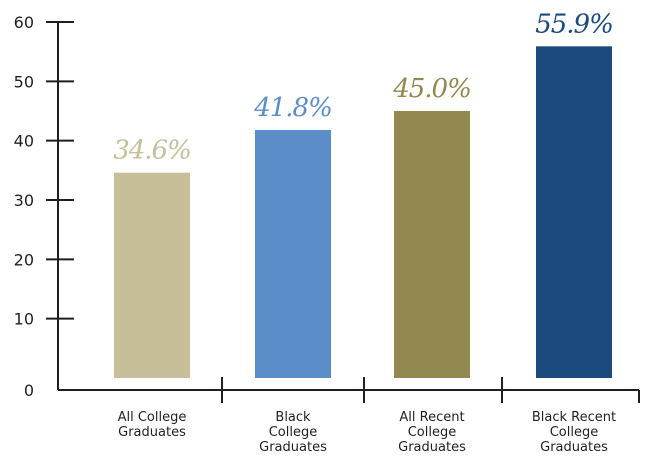 The image size is (647, 464). Describe the element at coordinates (24, 22) in the screenshot. I see `y-tick-label: 60` at that location.